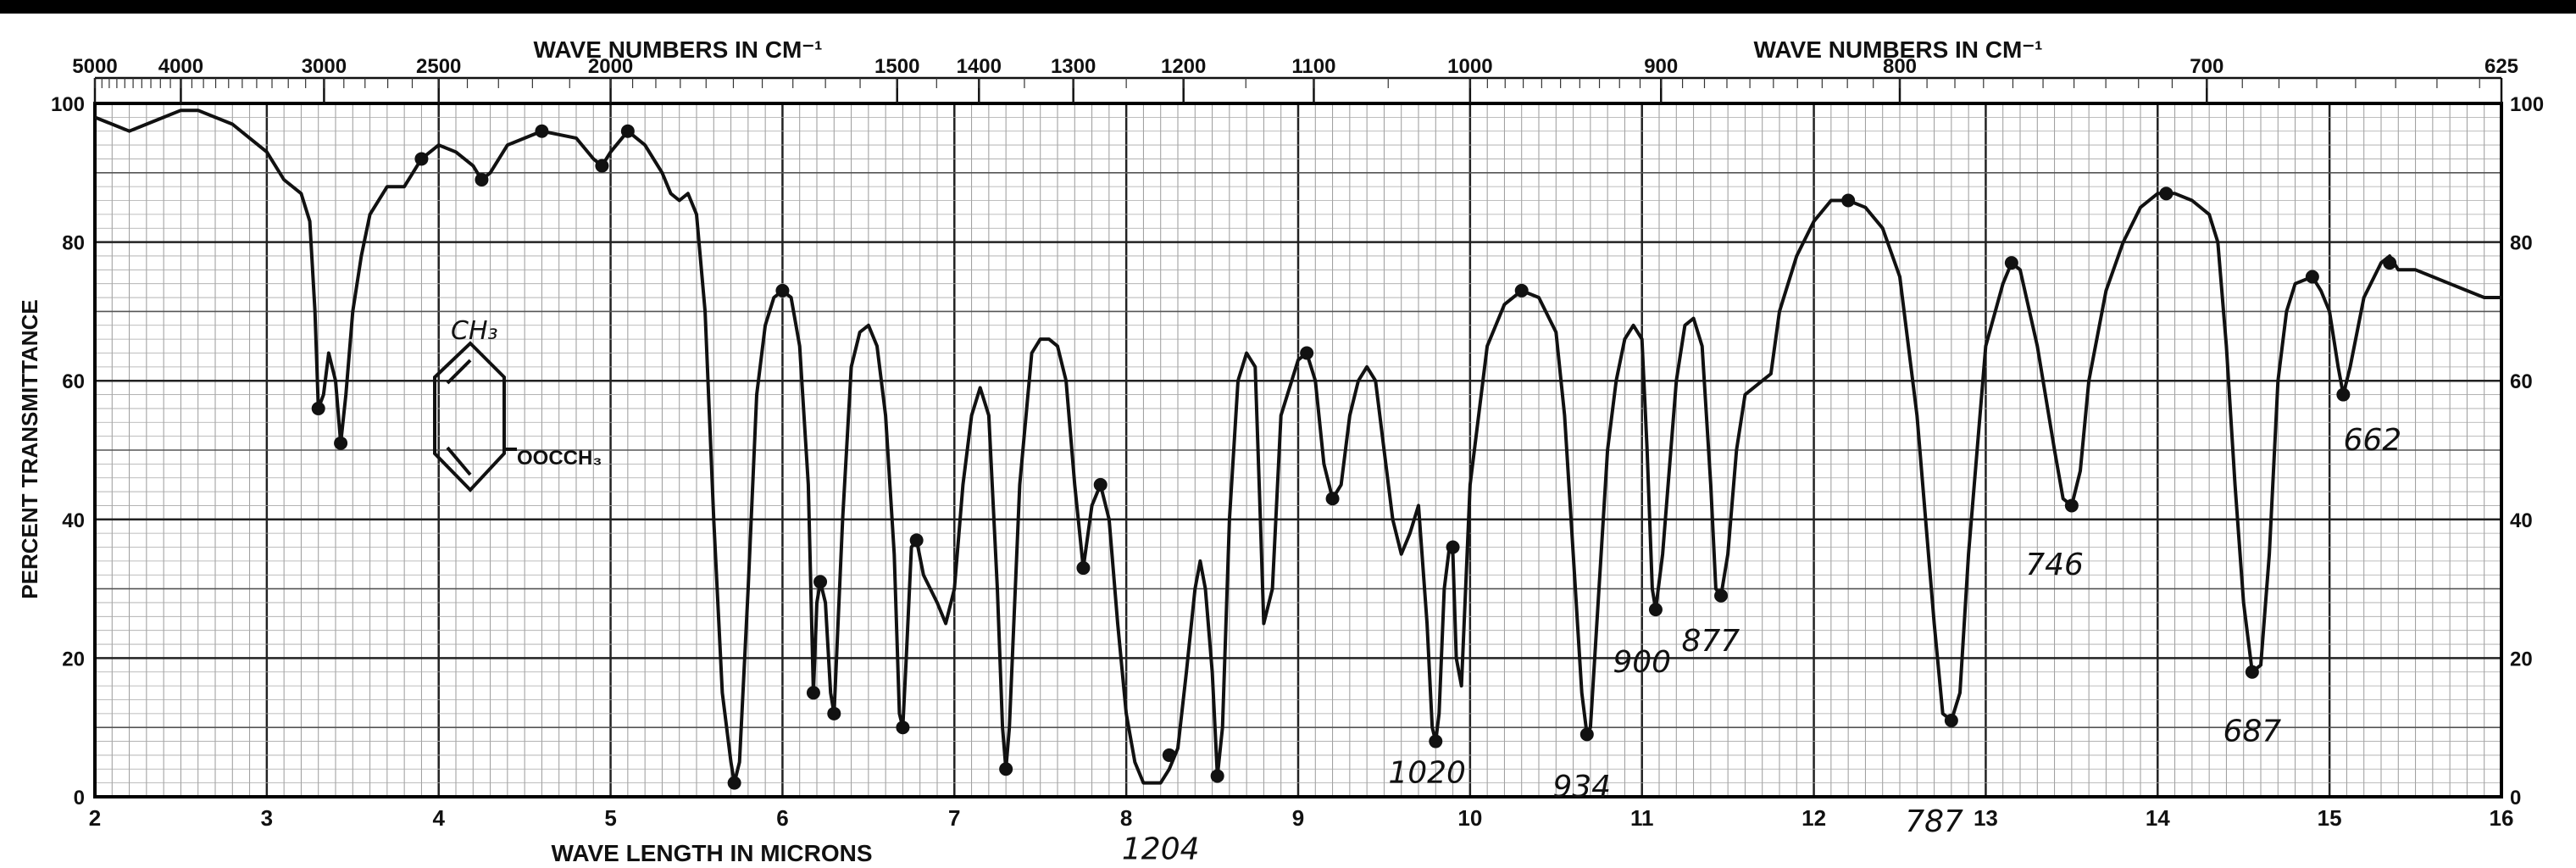  What do you see at coordinates (29, 448) in the screenshot?
I see `y-axis-title: PERCENT TRANSMITTANCE` at bounding box center [29, 448].